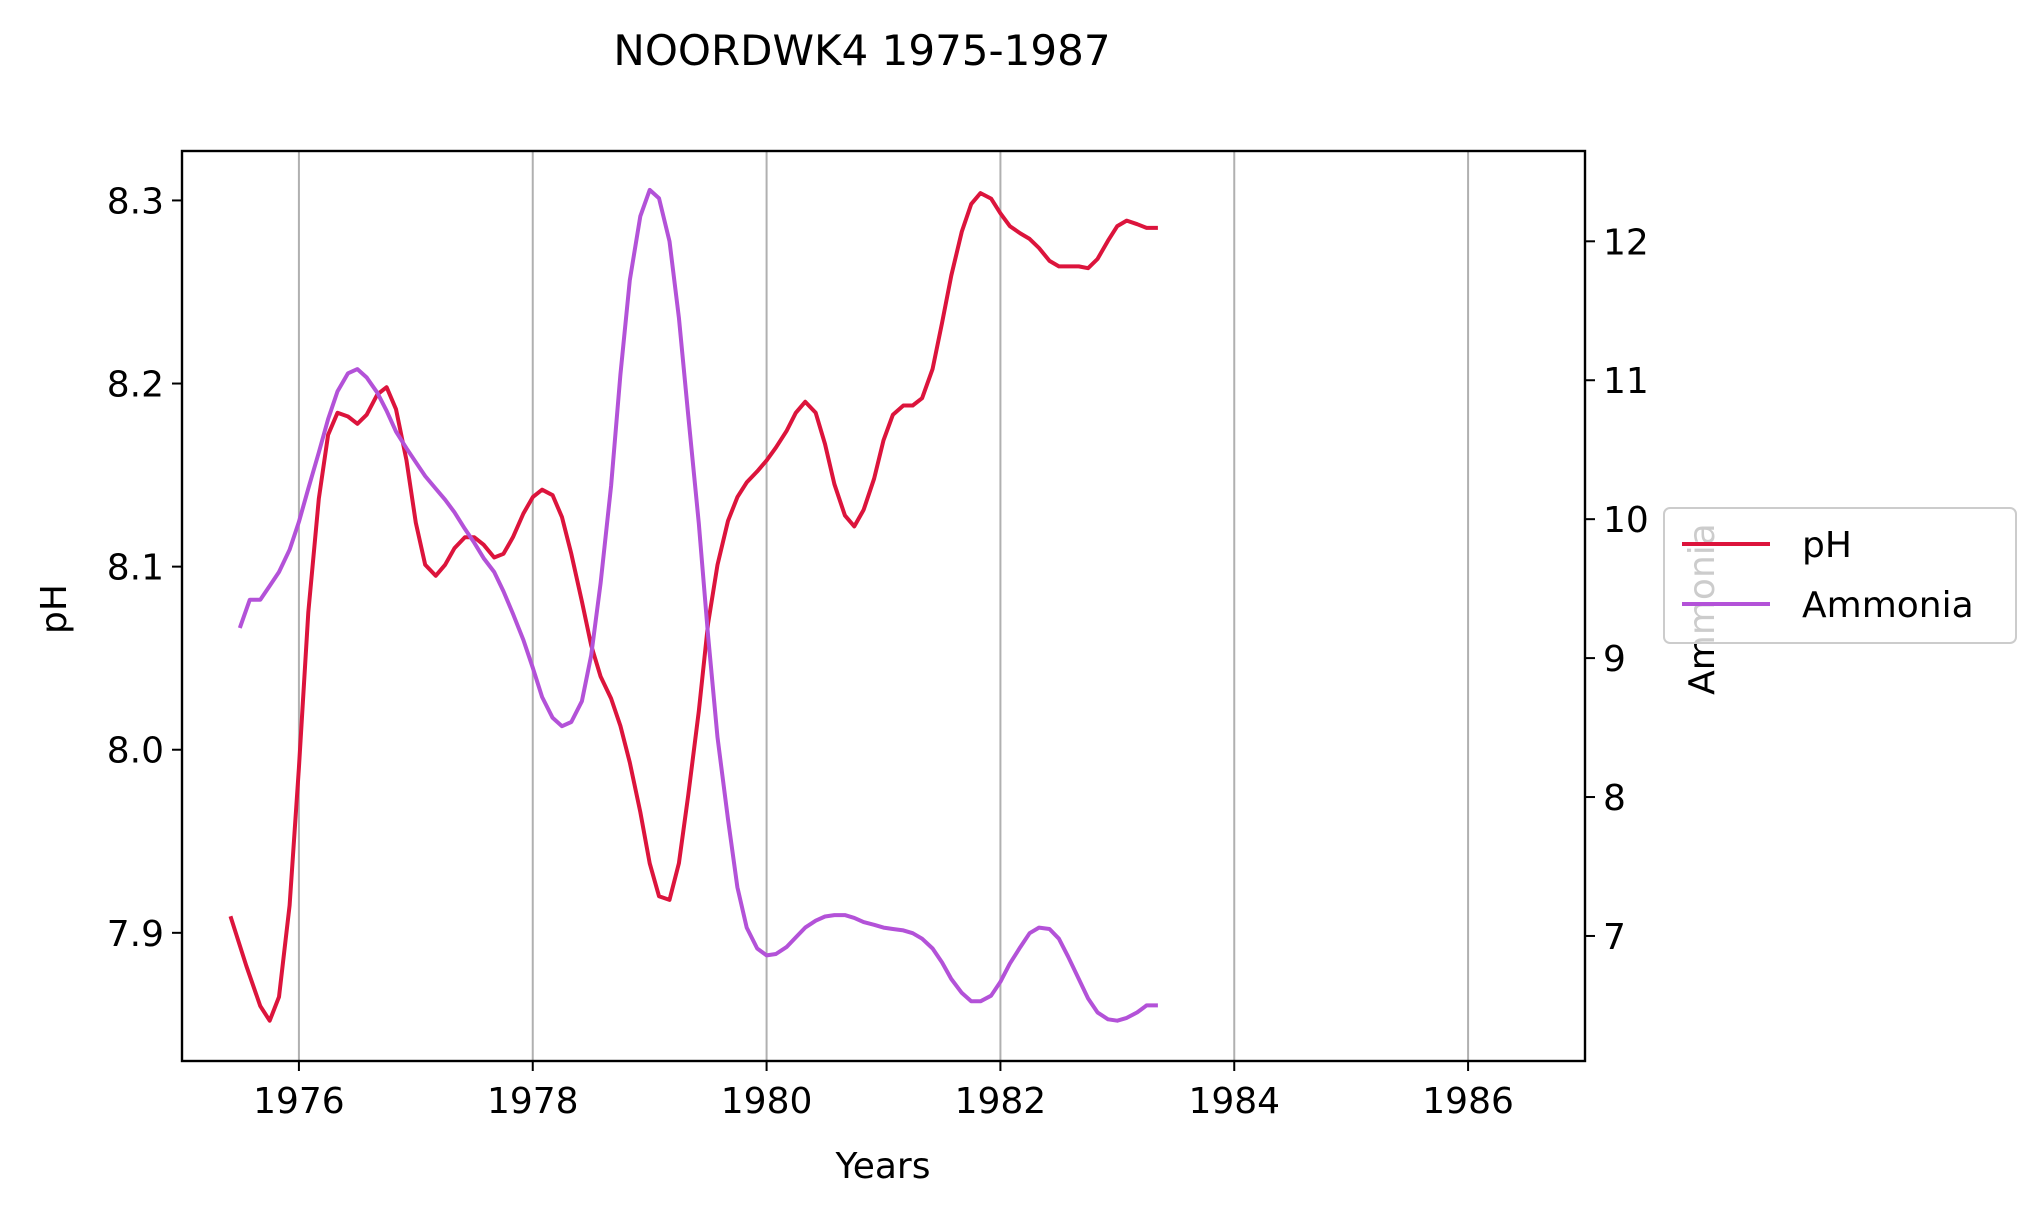 The width and height of the screenshot is (2036, 1211). Describe the element at coordinates (1626, 520) in the screenshot. I see `y-right-tick-label-10: 10` at that location.